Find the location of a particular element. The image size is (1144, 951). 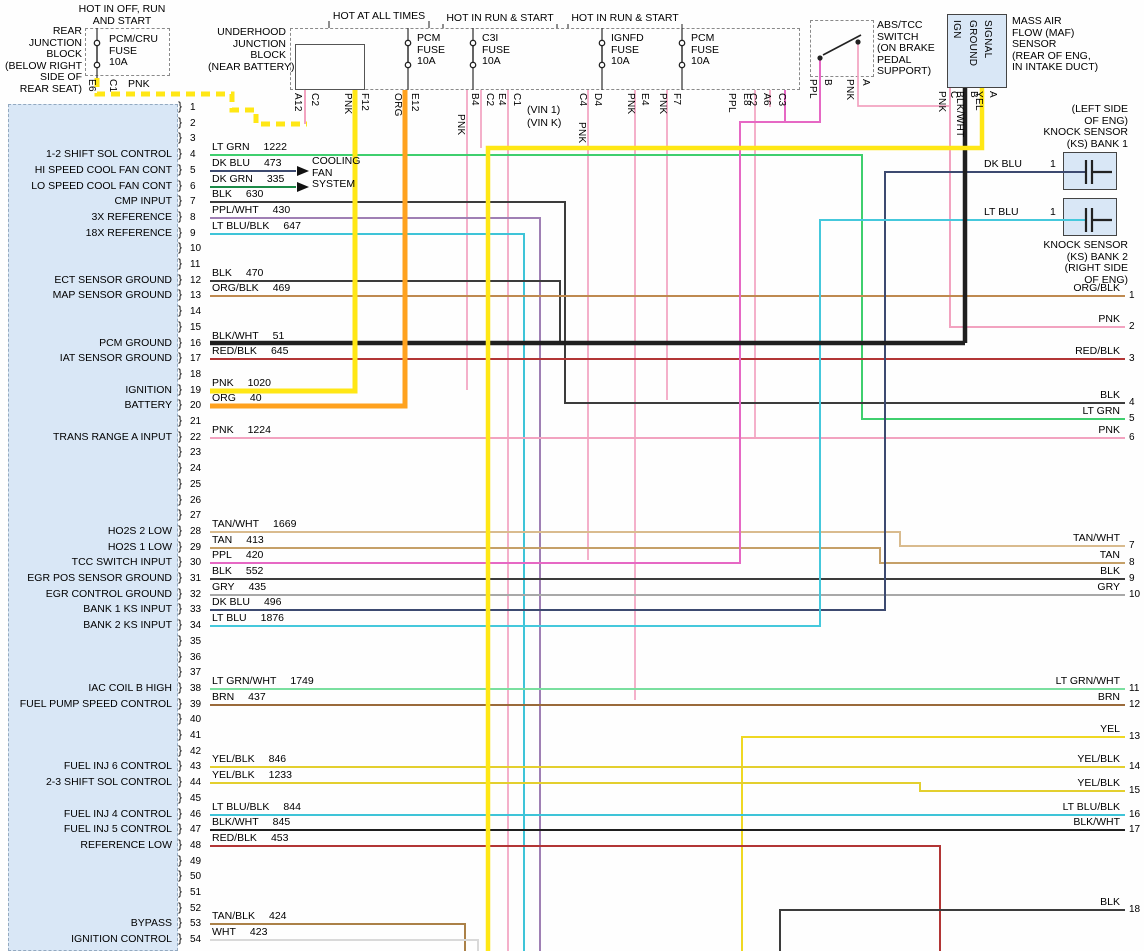

abs-tcc-switch-box is located at coordinates (842, 48).